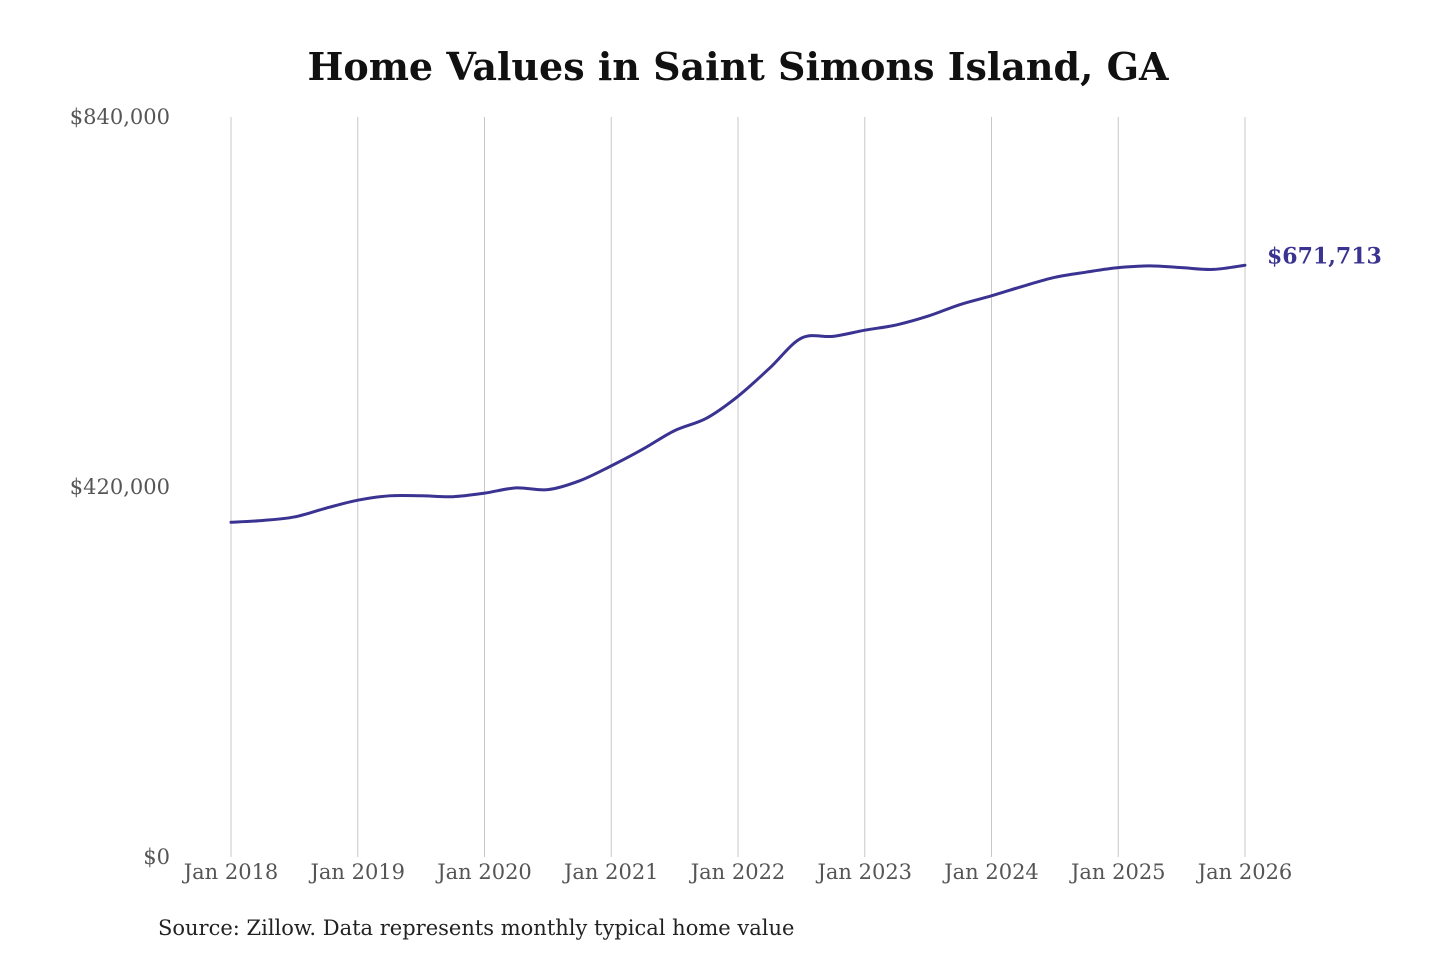  What do you see at coordinates (738, 66) in the screenshot?
I see `chart-title: Home Values in Saint Simons Island, GA` at bounding box center [738, 66].